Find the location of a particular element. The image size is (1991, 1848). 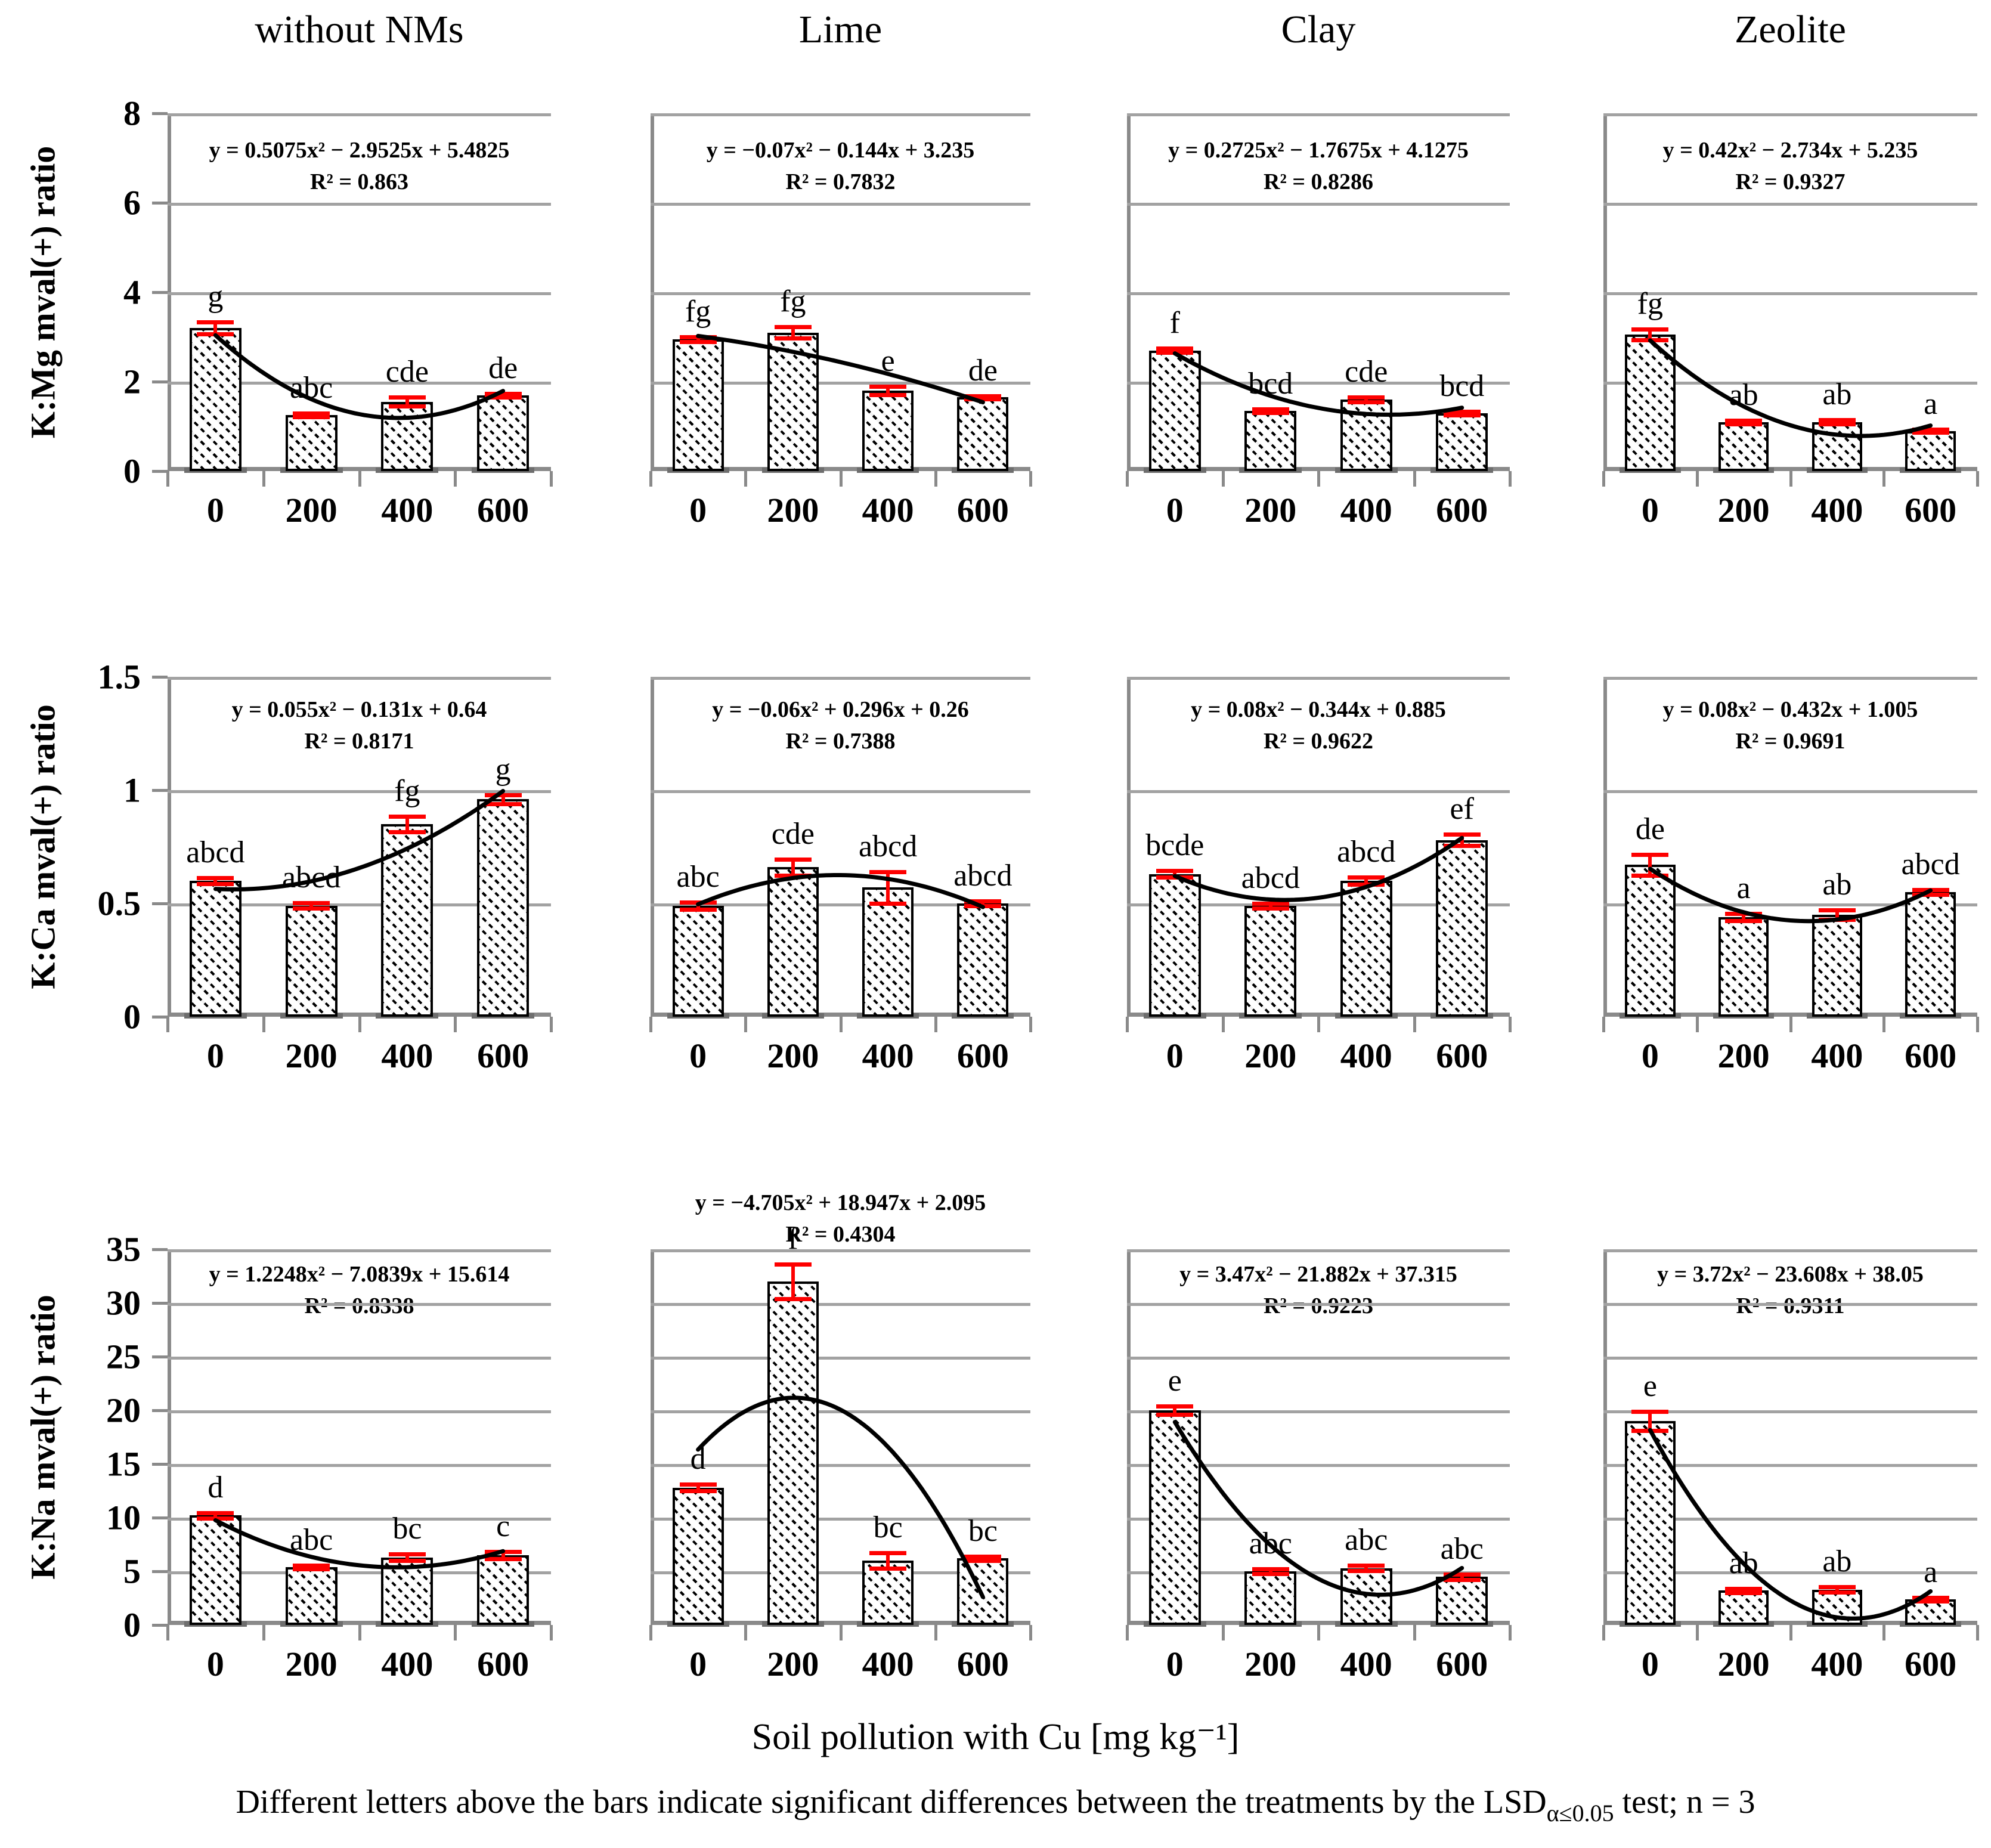

fit-equation: y = 0.08x² − 0.344x + 0.885 is located at coordinates (1318, 710).